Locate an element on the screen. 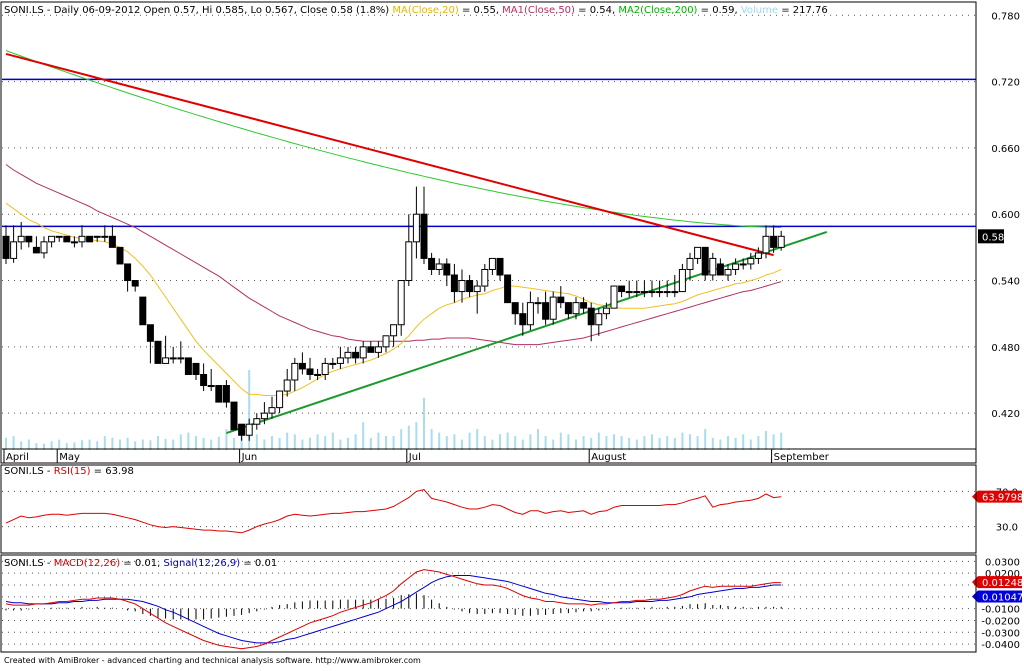  macd-line is located at coordinates (393, 609).